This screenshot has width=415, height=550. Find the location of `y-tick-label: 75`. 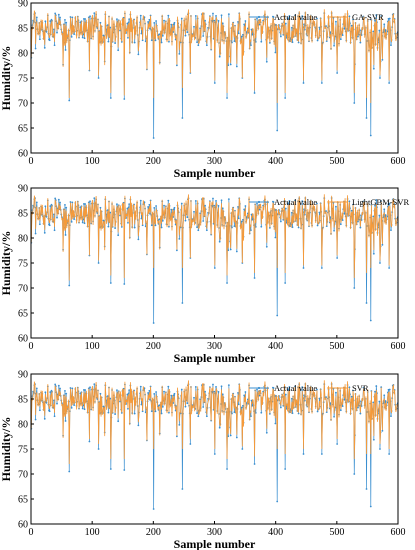

y-tick-label: 75 is located at coordinates (23, 79).